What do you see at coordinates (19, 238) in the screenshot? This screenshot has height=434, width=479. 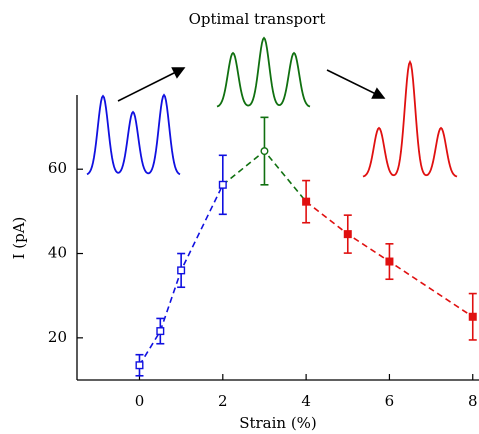 I see `y-axis-label: I (pA)` at bounding box center [19, 238].